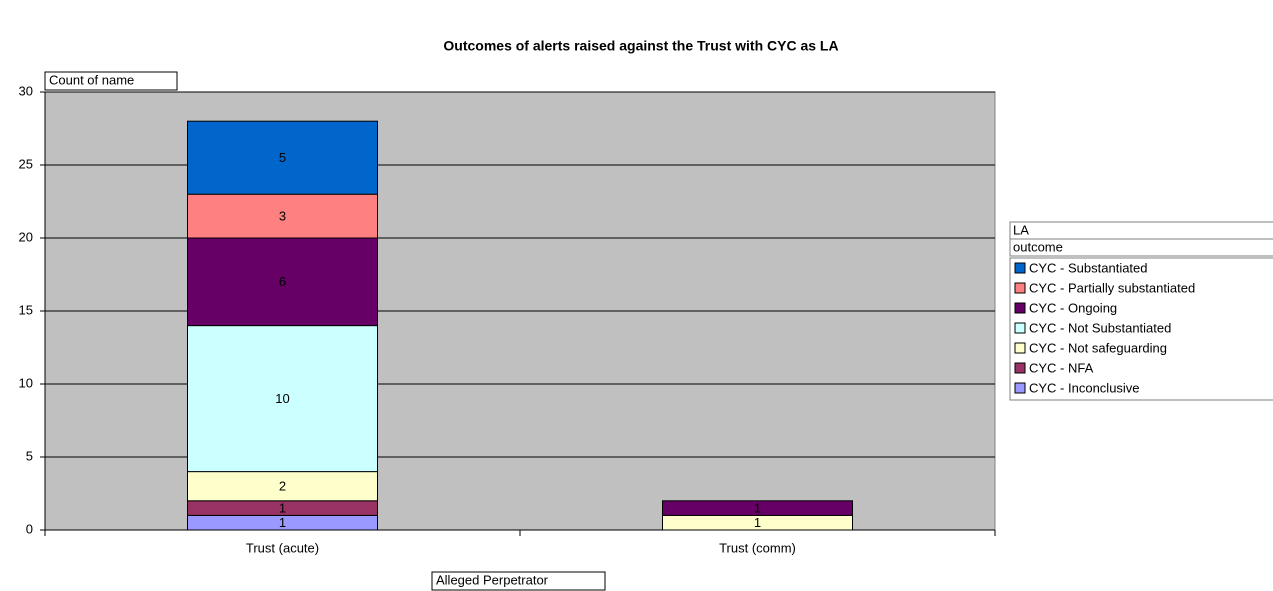 Image resolution: width=1273 pixels, height=591 pixels. Describe the element at coordinates (757, 547) in the screenshot. I see `x-tick-label: Trust (comm)` at that location.